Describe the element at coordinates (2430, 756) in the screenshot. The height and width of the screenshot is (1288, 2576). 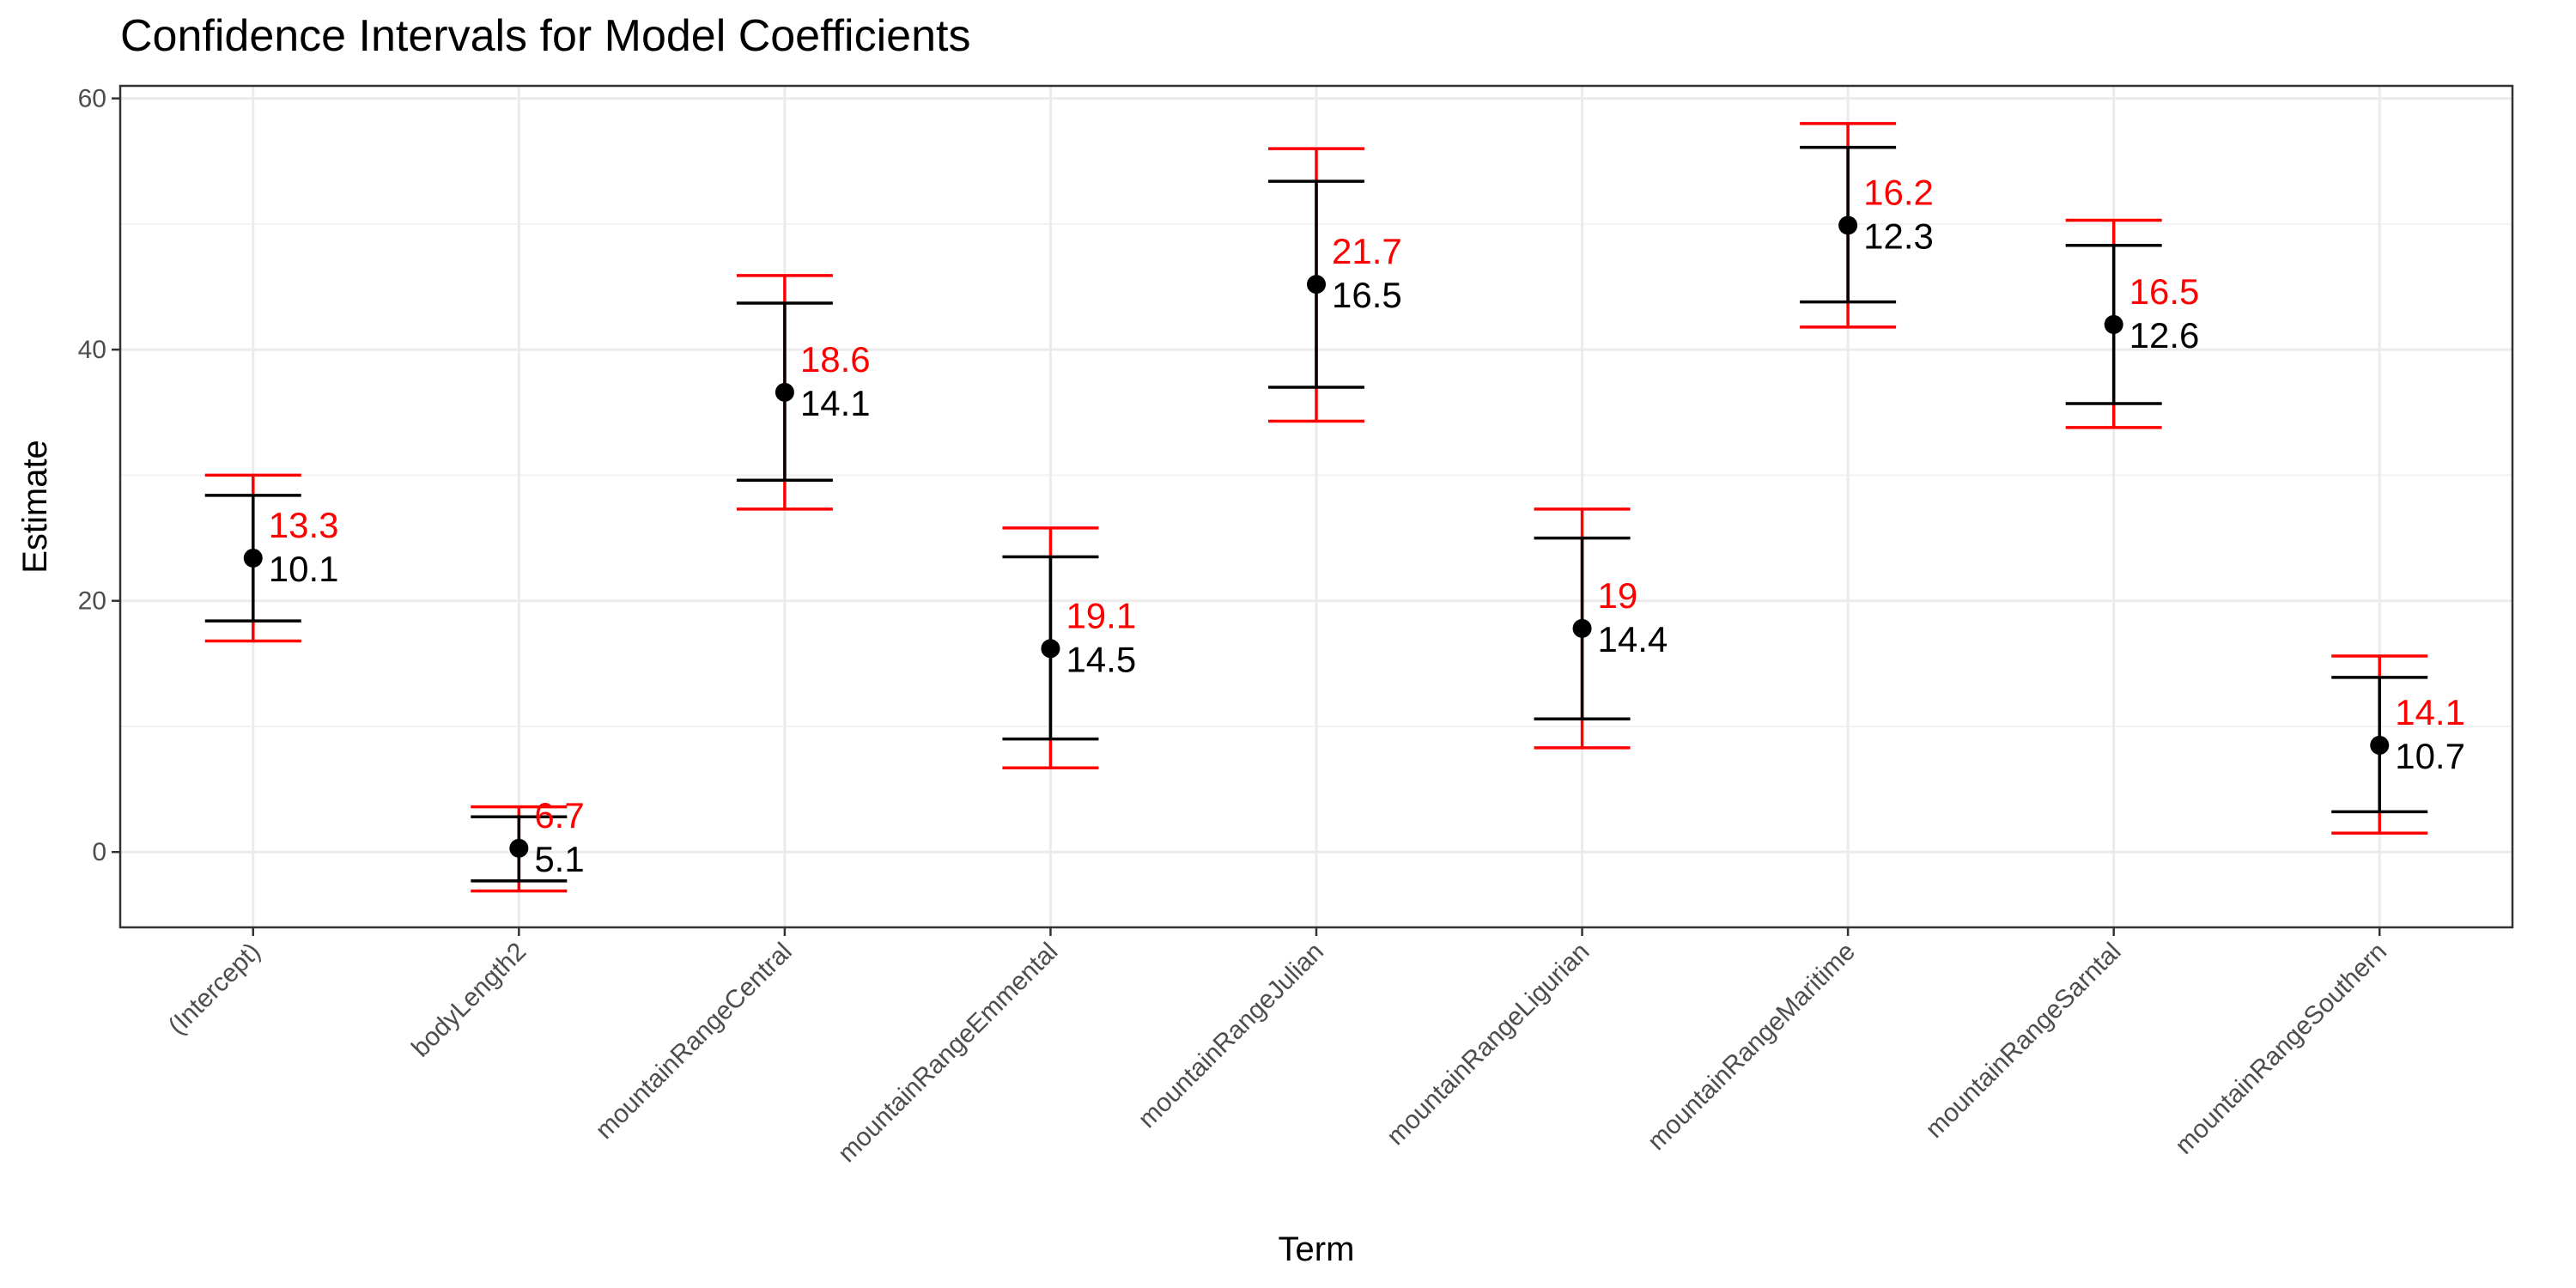
I see `inner-value-label: 10.7` at that location.